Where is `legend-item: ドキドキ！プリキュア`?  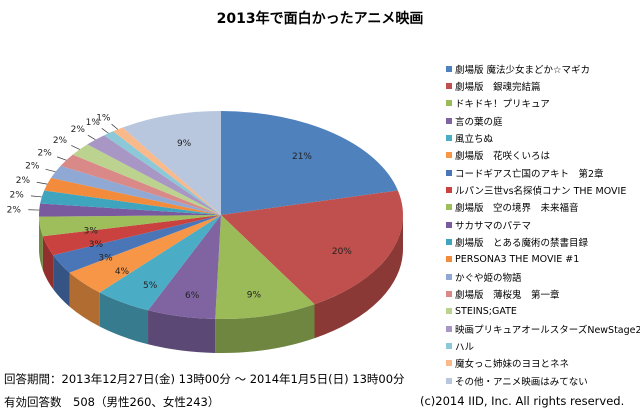 legend-item: ドキドキ！プリキュア is located at coordinates (543, 103).